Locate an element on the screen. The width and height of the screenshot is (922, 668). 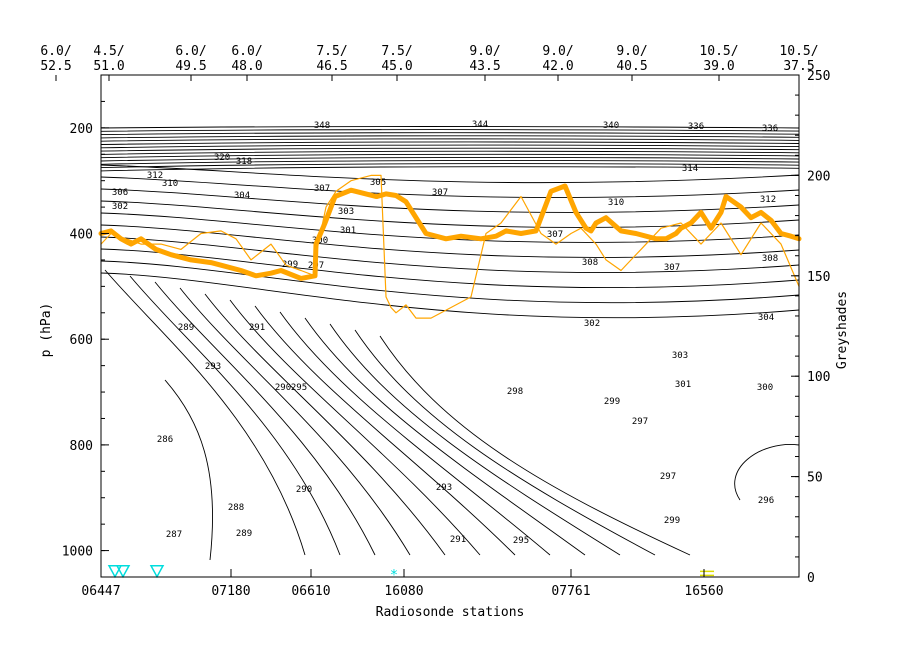
contour-label: 318 is located at coordinates (244, 162).